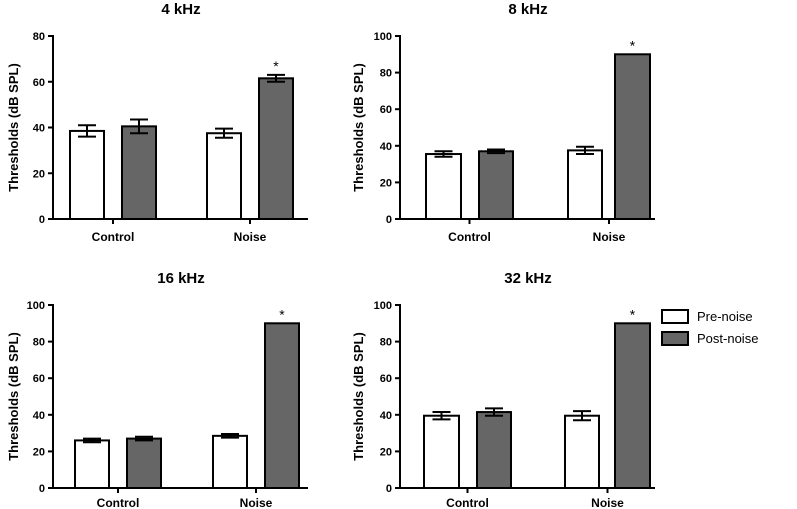 The height and width of the screenshot is (509, 797). Describe the element at coordinates (528, 278) in the screenshot. I see `panel-title: 32 kHz` at that location.